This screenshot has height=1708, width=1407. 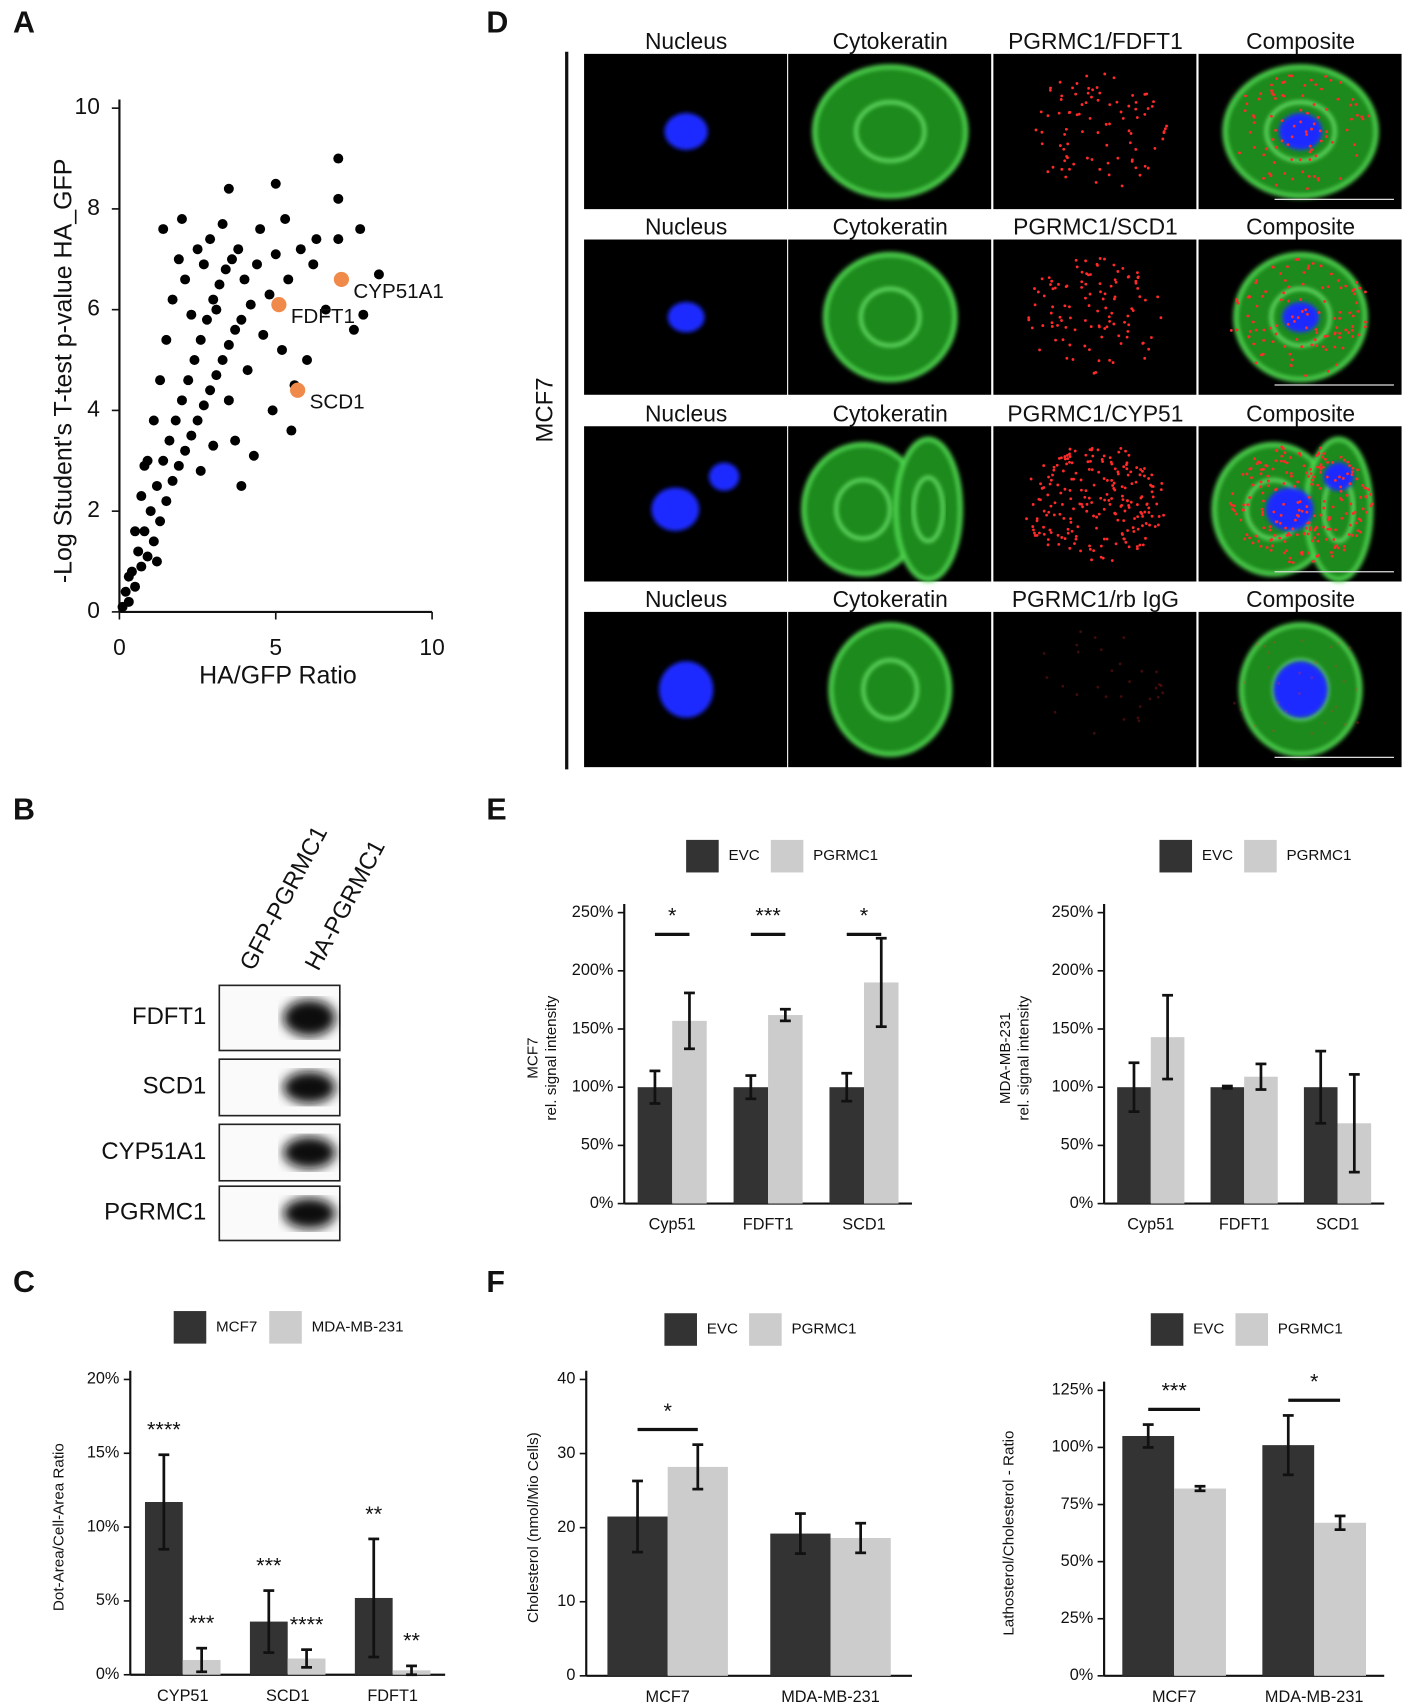 What do you see at coordinates (597, 1145) in the screenshot?
I see `y-tick-label: 50%` at bounding box center [597, 1145].